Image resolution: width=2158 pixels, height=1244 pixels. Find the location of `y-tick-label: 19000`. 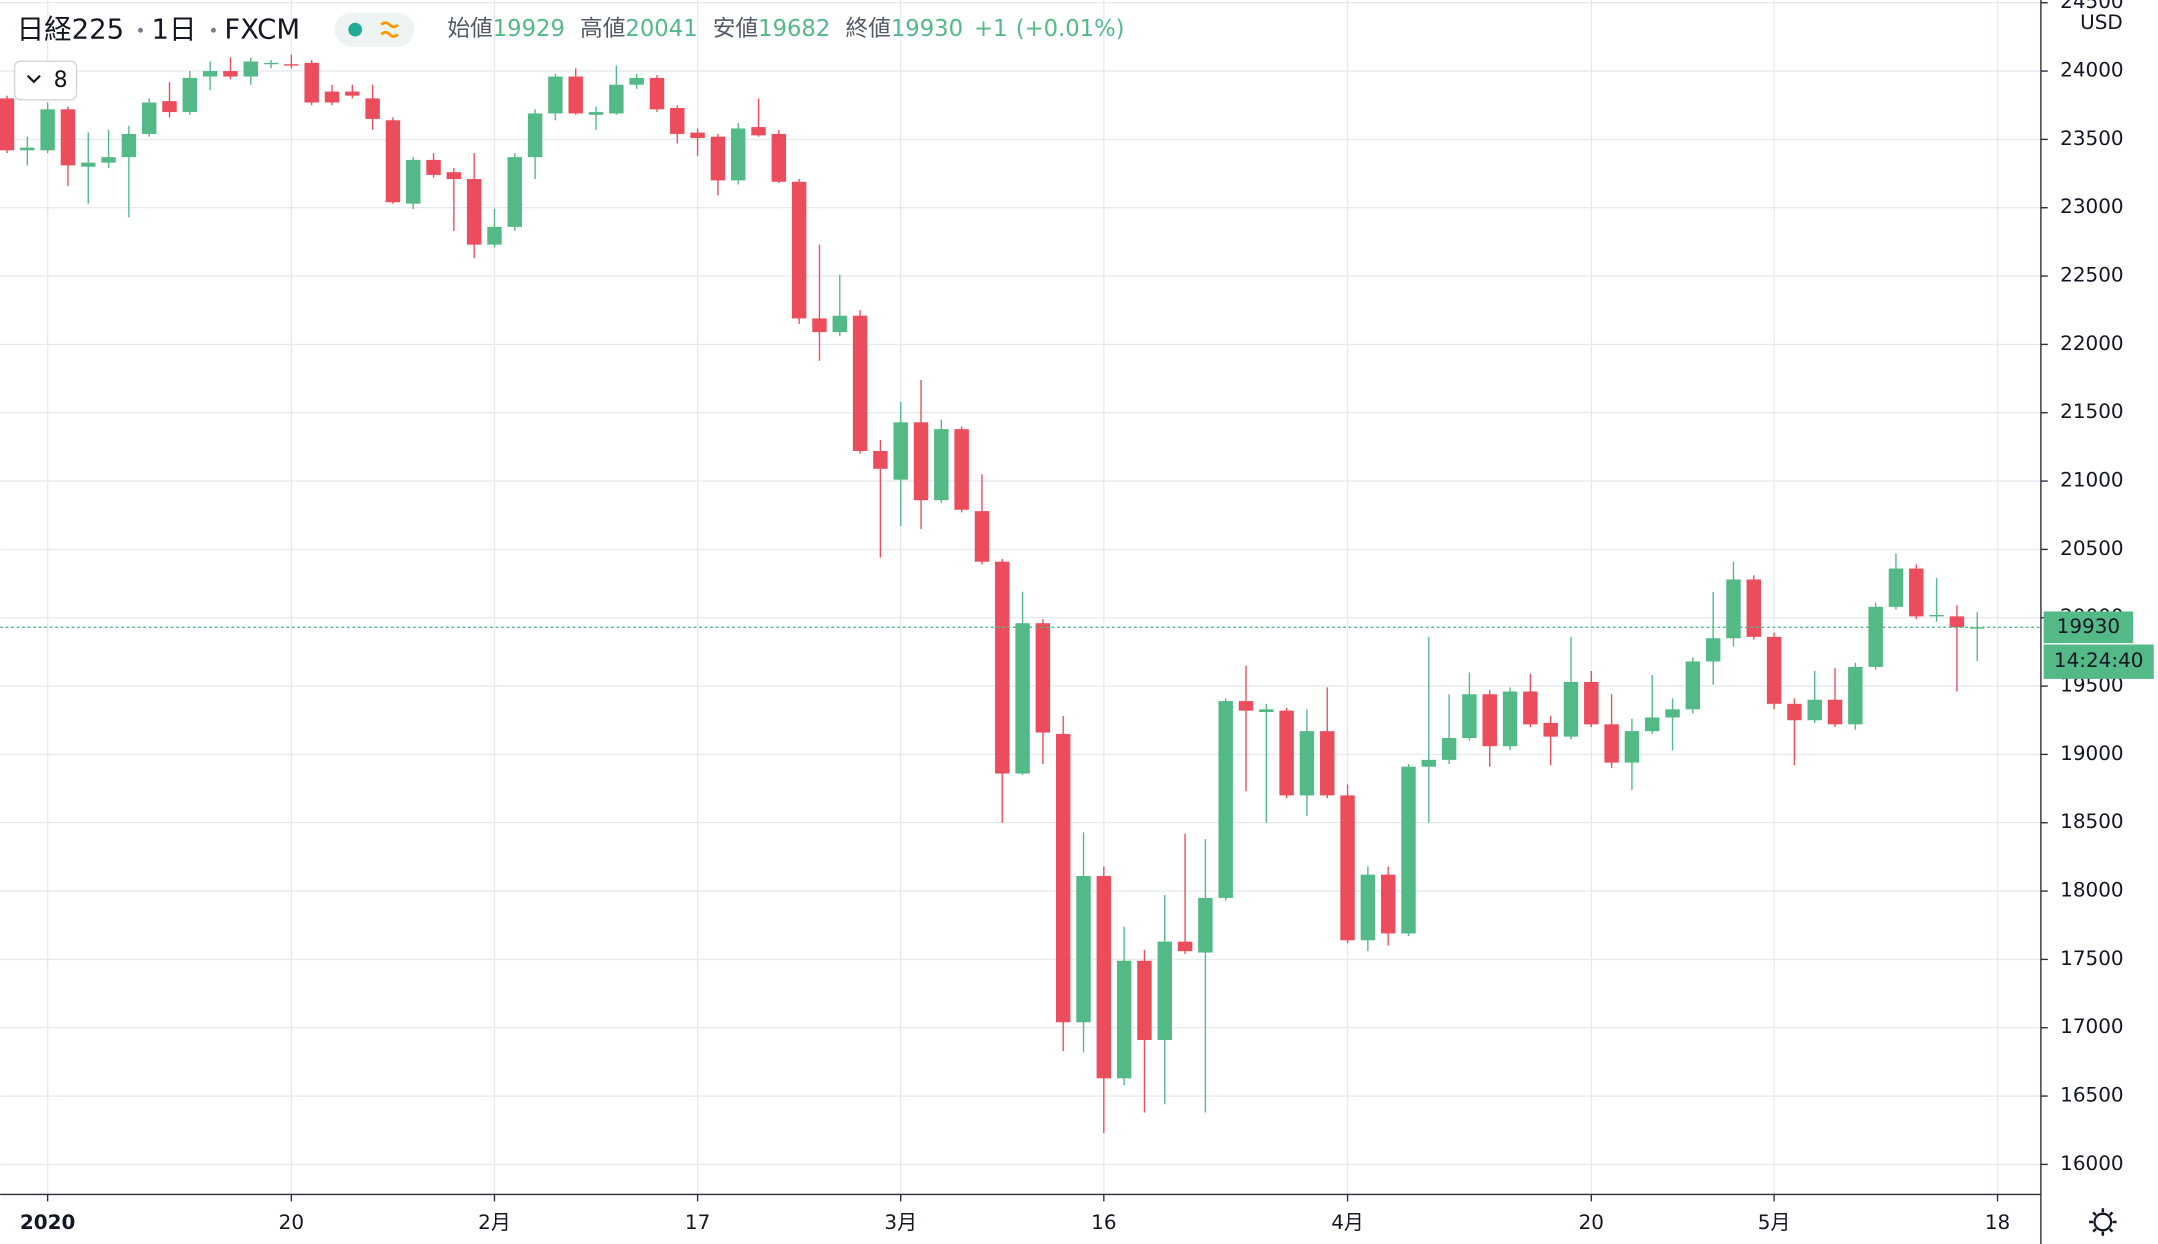

y-tick-label: 19000 is located at coordinates (2091, 753).